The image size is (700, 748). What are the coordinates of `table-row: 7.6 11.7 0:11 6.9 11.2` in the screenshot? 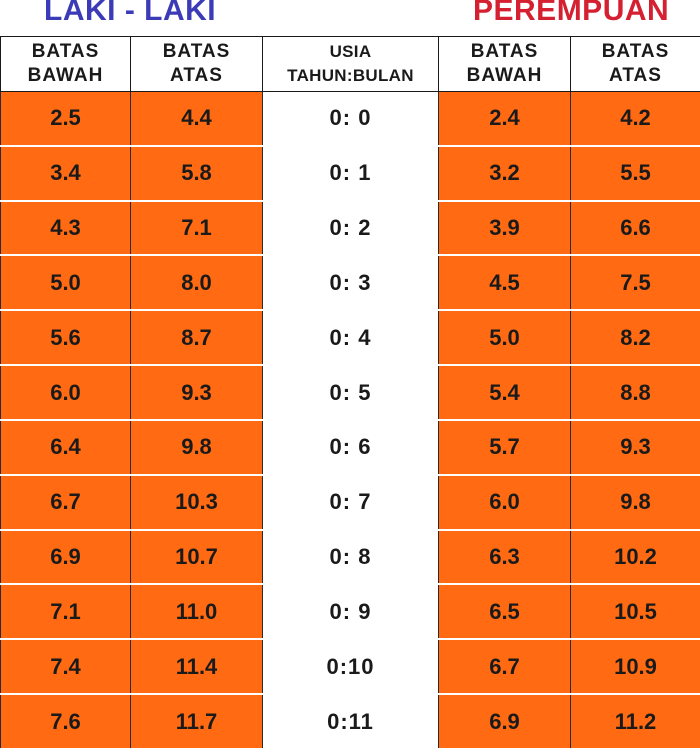 It's located at (350, 721).